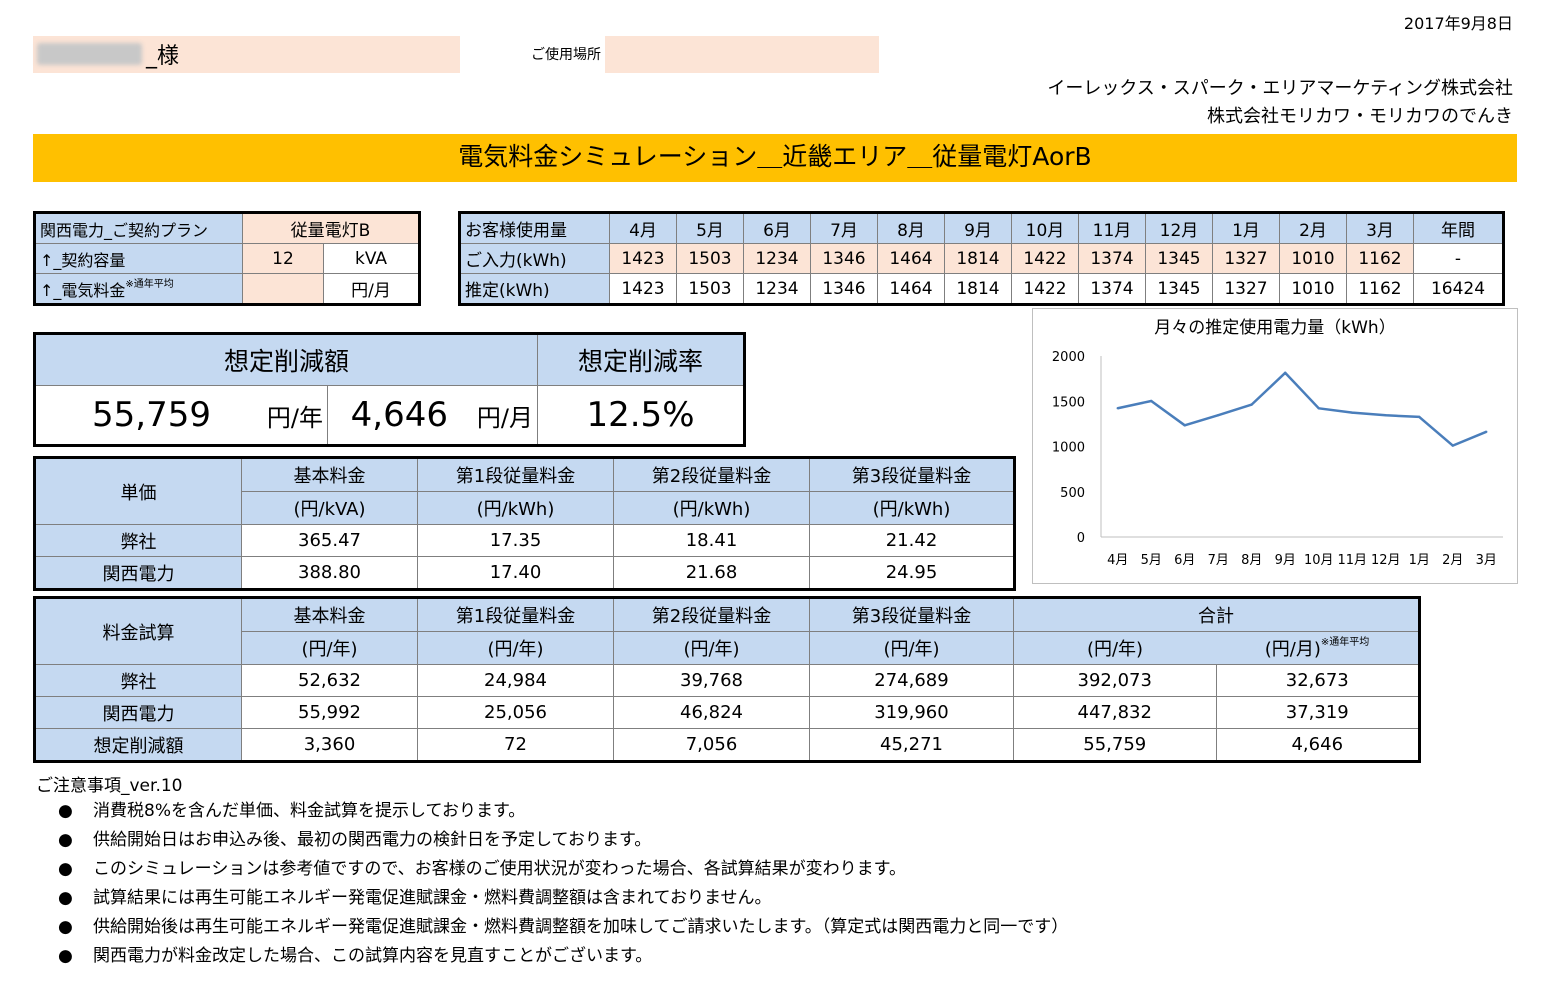 The width and height of the screenshot is (1543, 994). I want to click on input-usage-cell: 1010, so click(1313, 258).